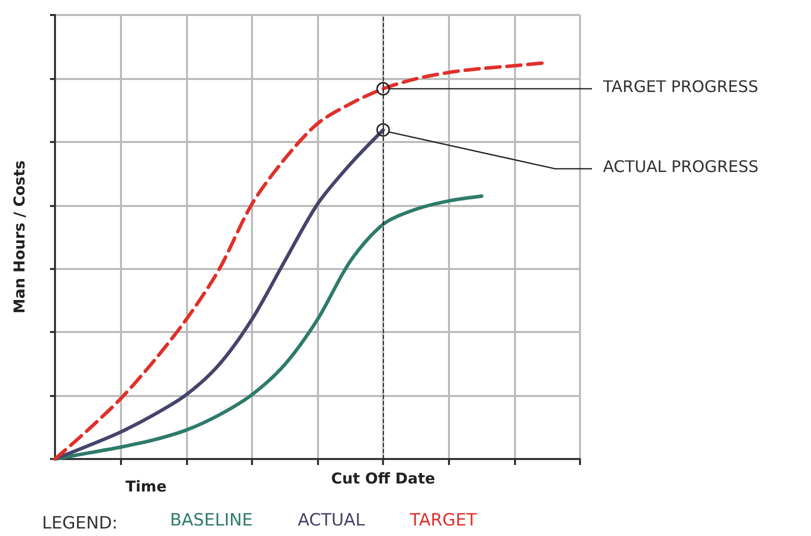  Describe the element at coordinates (681, 166) in the screenshot. I see `text: ACTUAL PROGRESS` at that location.